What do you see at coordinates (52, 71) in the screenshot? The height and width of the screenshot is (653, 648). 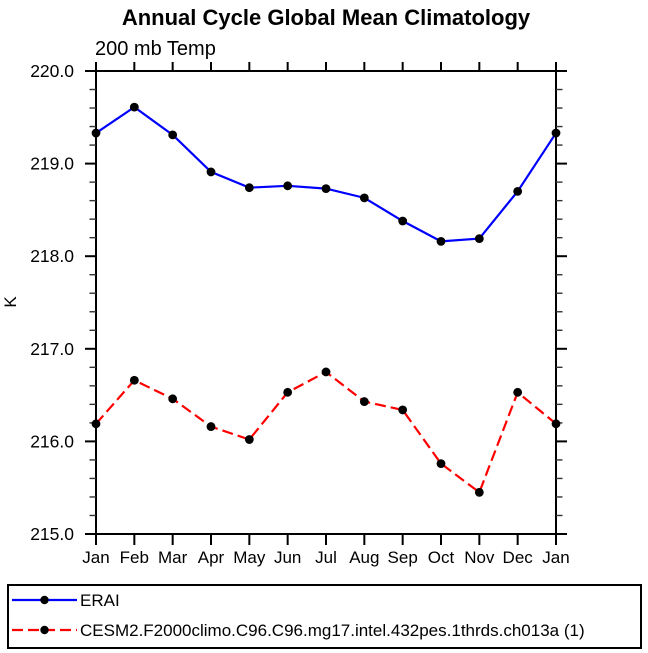 I see `y-tick-label: 220.0` at bounding box center [52, 71].